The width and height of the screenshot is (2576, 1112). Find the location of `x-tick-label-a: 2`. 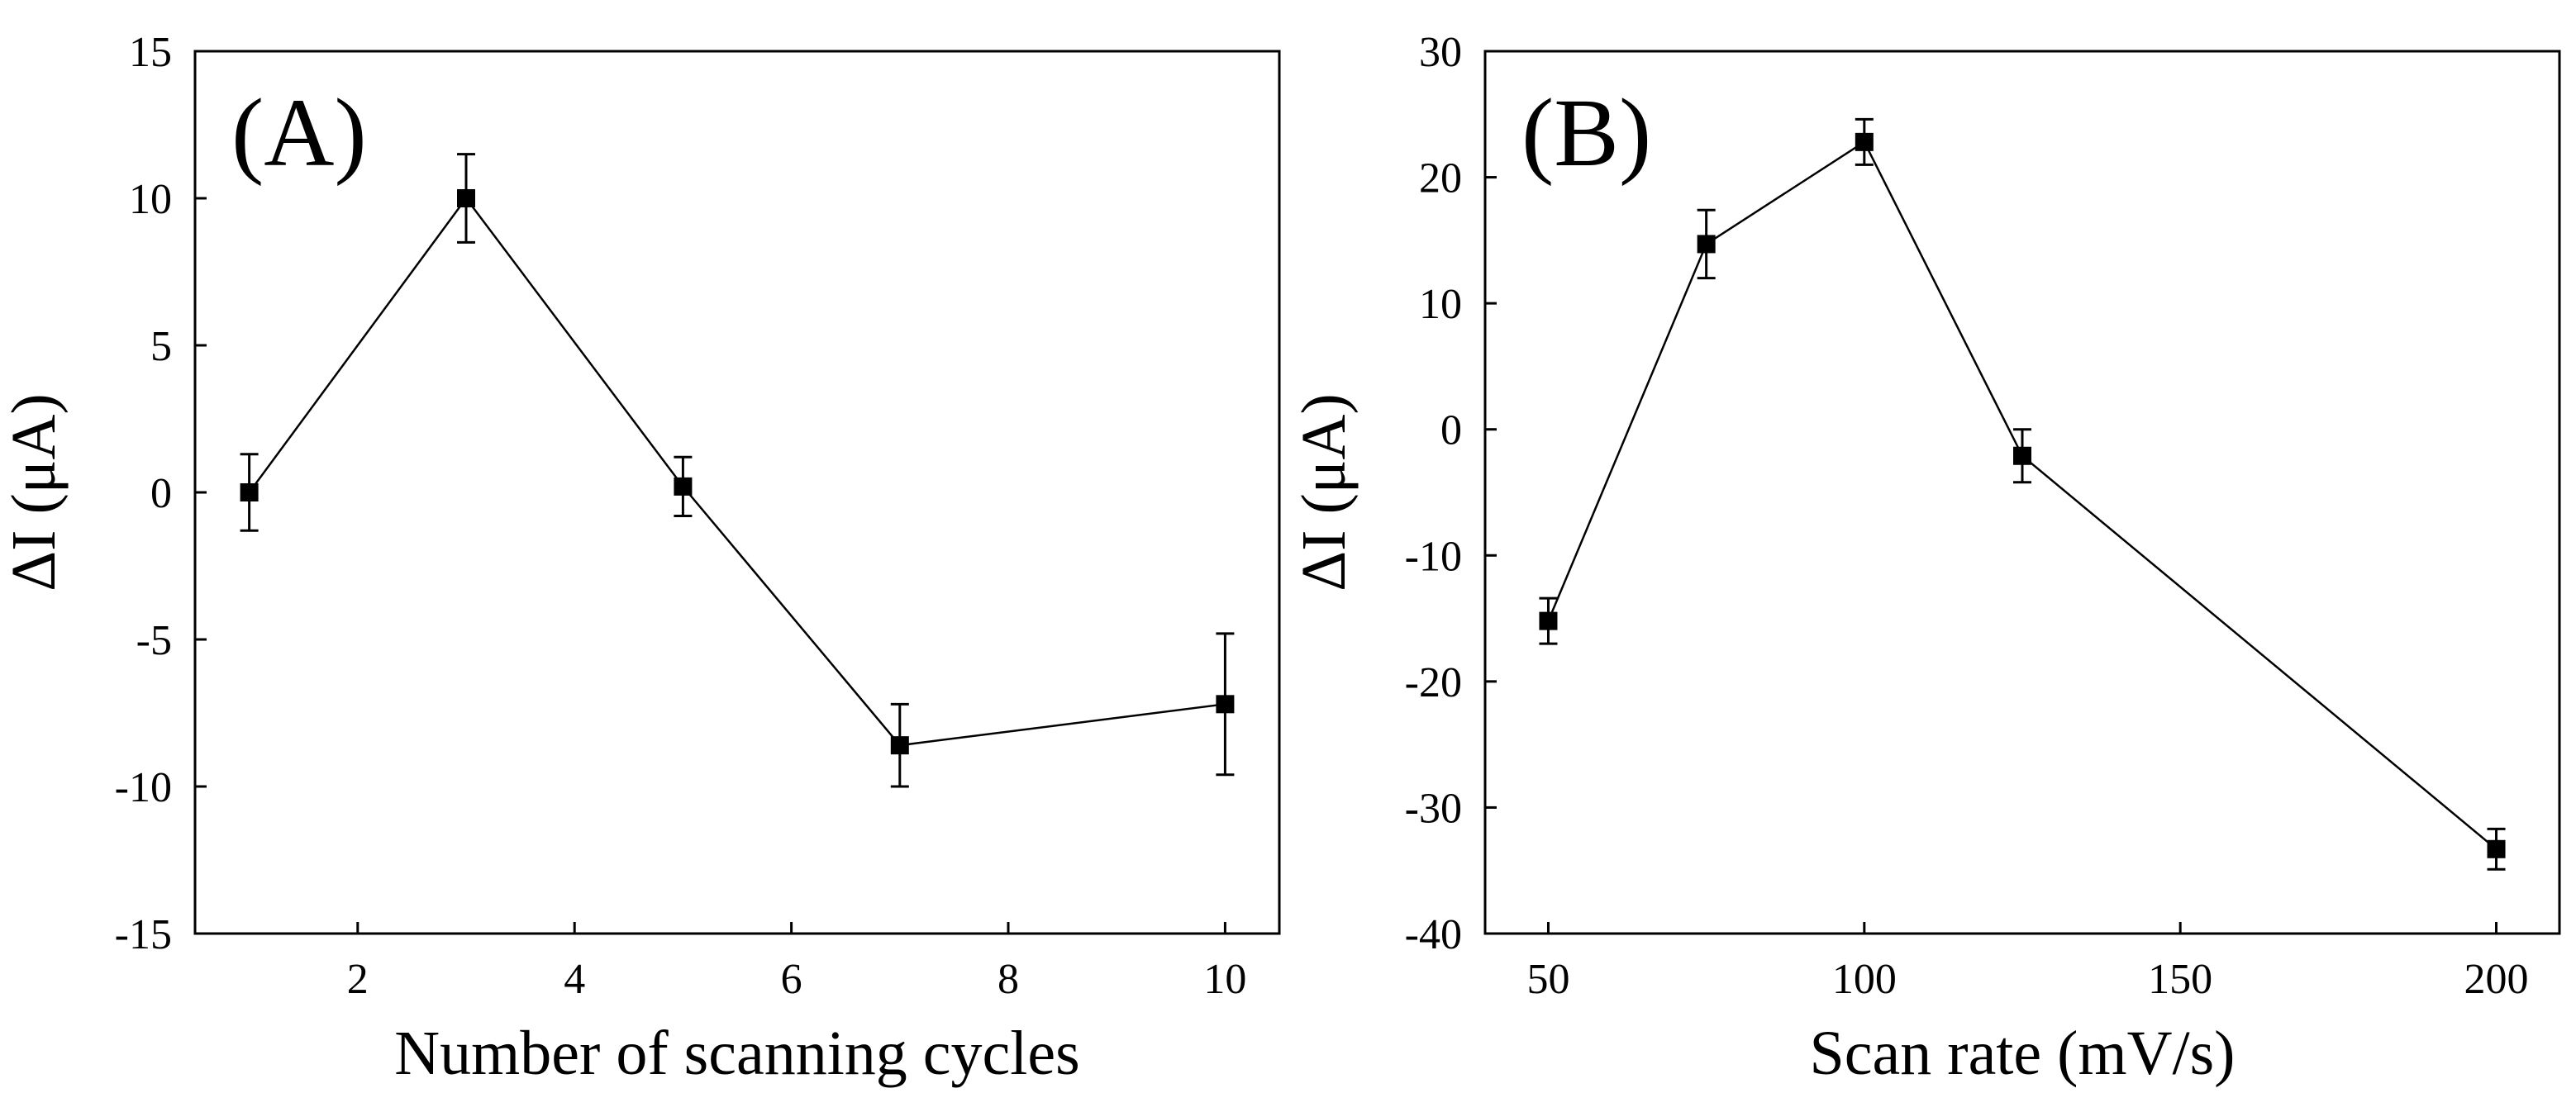

x-tick-label-a: 2 is located at coordinates (358, 979).